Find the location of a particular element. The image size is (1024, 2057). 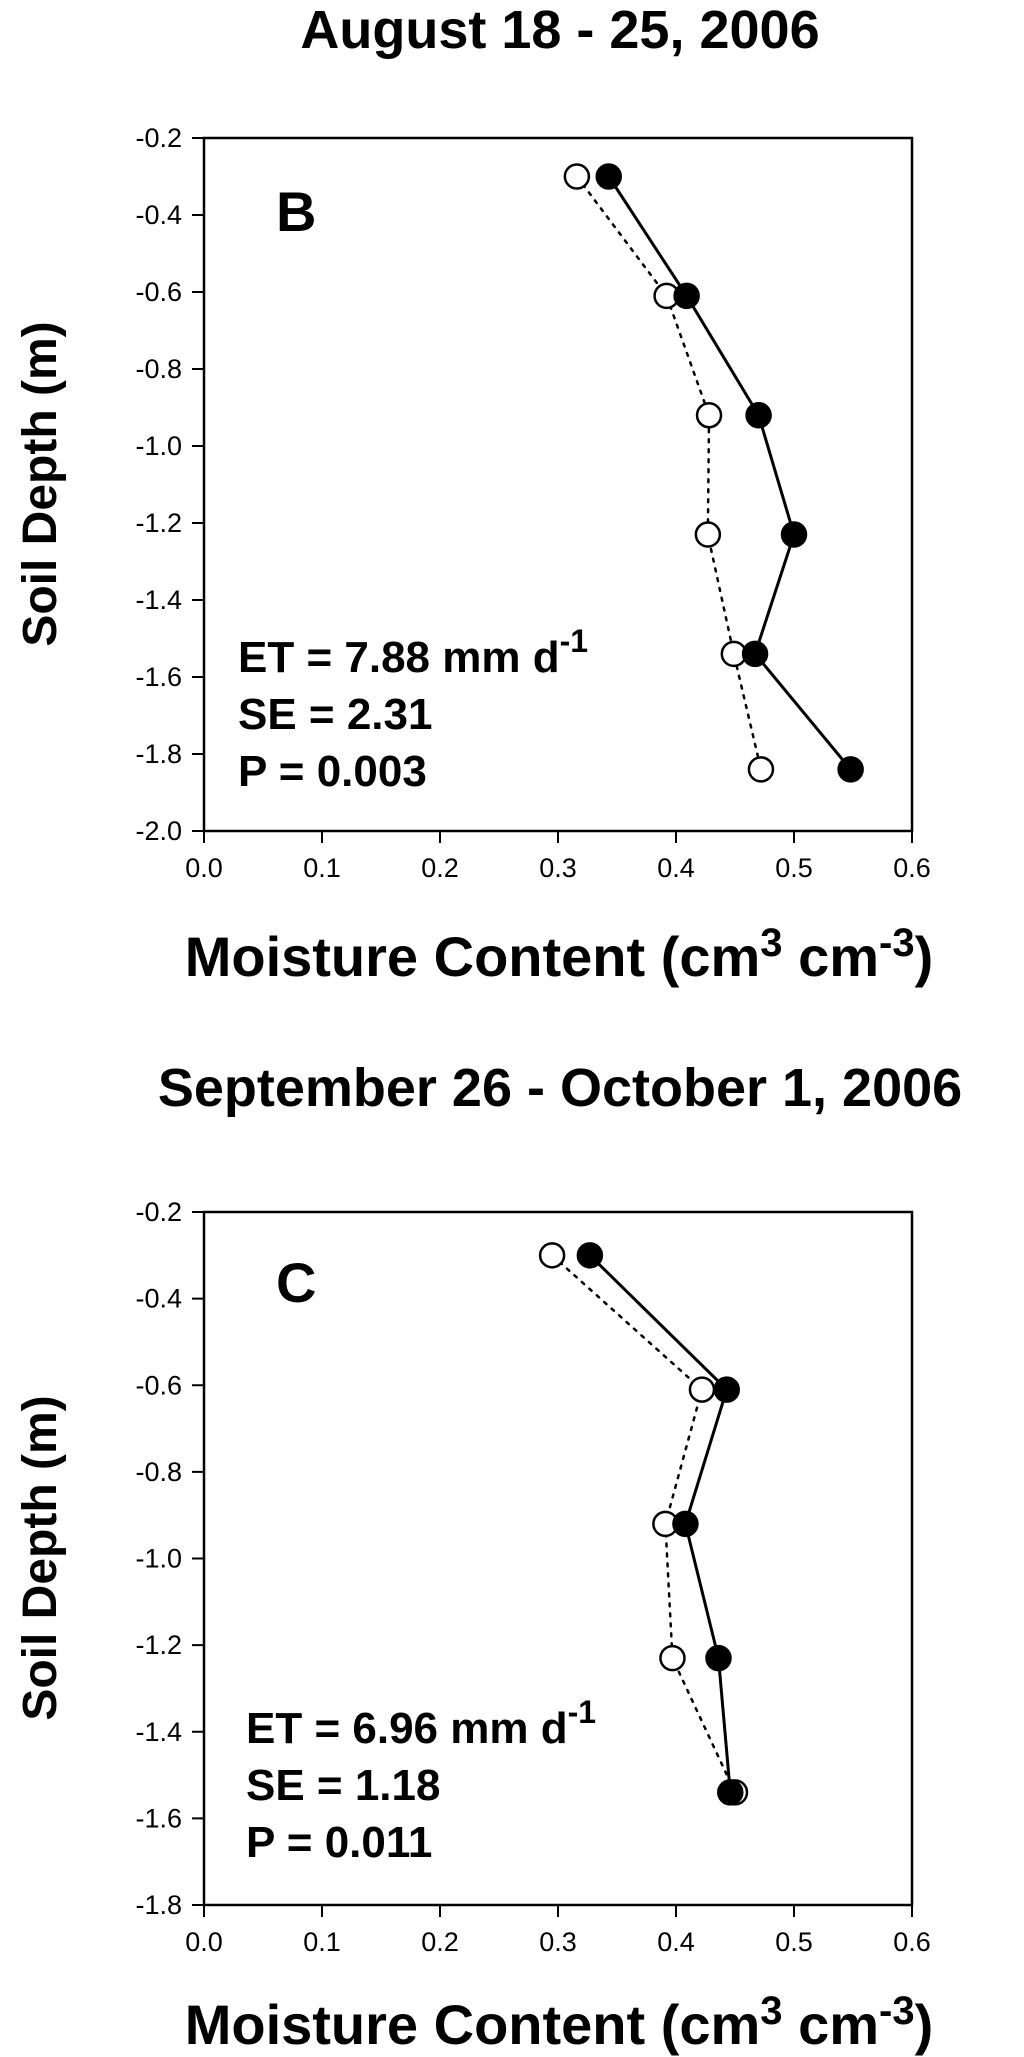

p-value: P = 0.003 is located at coordinates (332, 771).